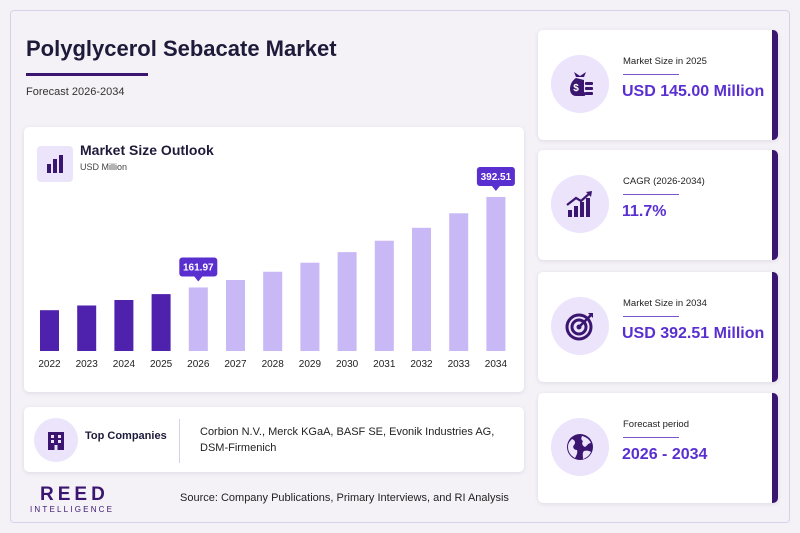 The height and width of the screenshot is (533, 800). I want to click on bar-2025, so click(161, 322).